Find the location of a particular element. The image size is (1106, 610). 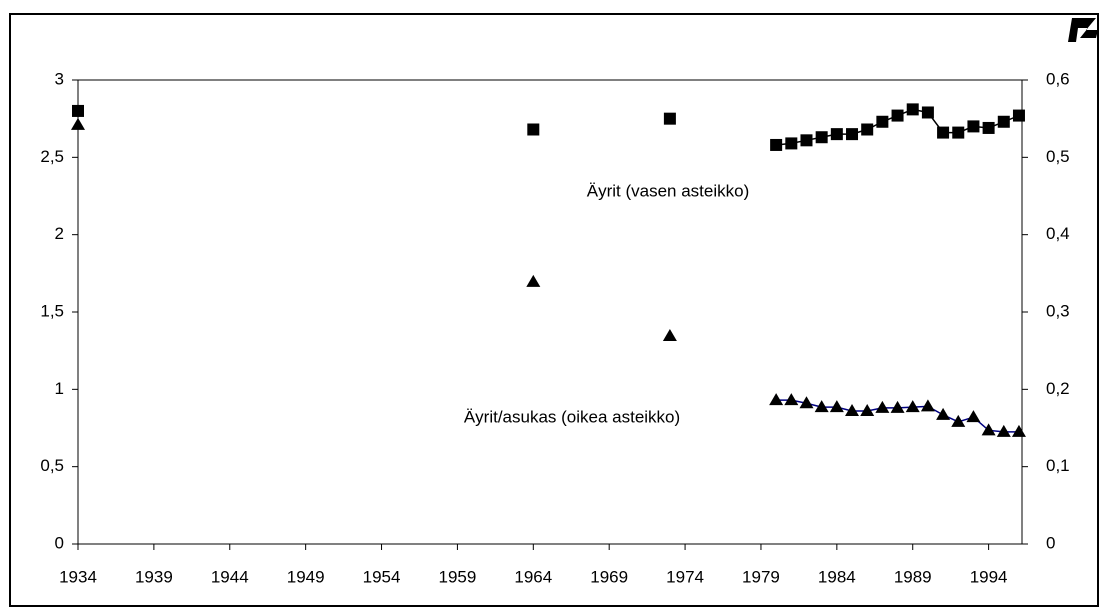

x-tick-label: 1964 is located at coordinates (533, 576).